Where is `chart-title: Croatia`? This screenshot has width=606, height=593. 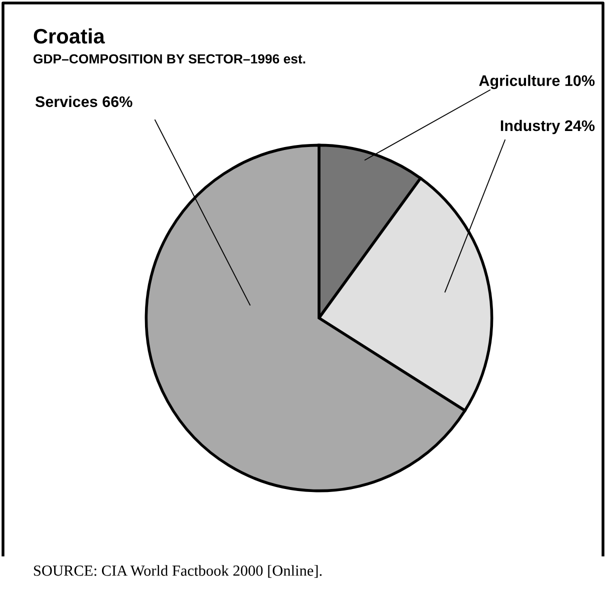
chart-title: Croatia is located at coordinates (69, 36).